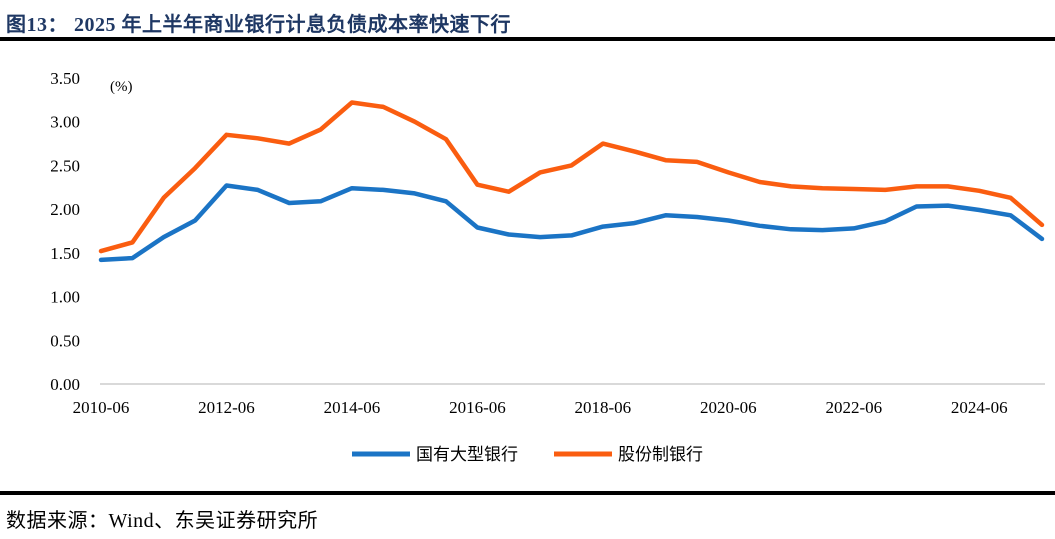  I want to click on y-axis-tick-label: 3.50, so click(65, 78).